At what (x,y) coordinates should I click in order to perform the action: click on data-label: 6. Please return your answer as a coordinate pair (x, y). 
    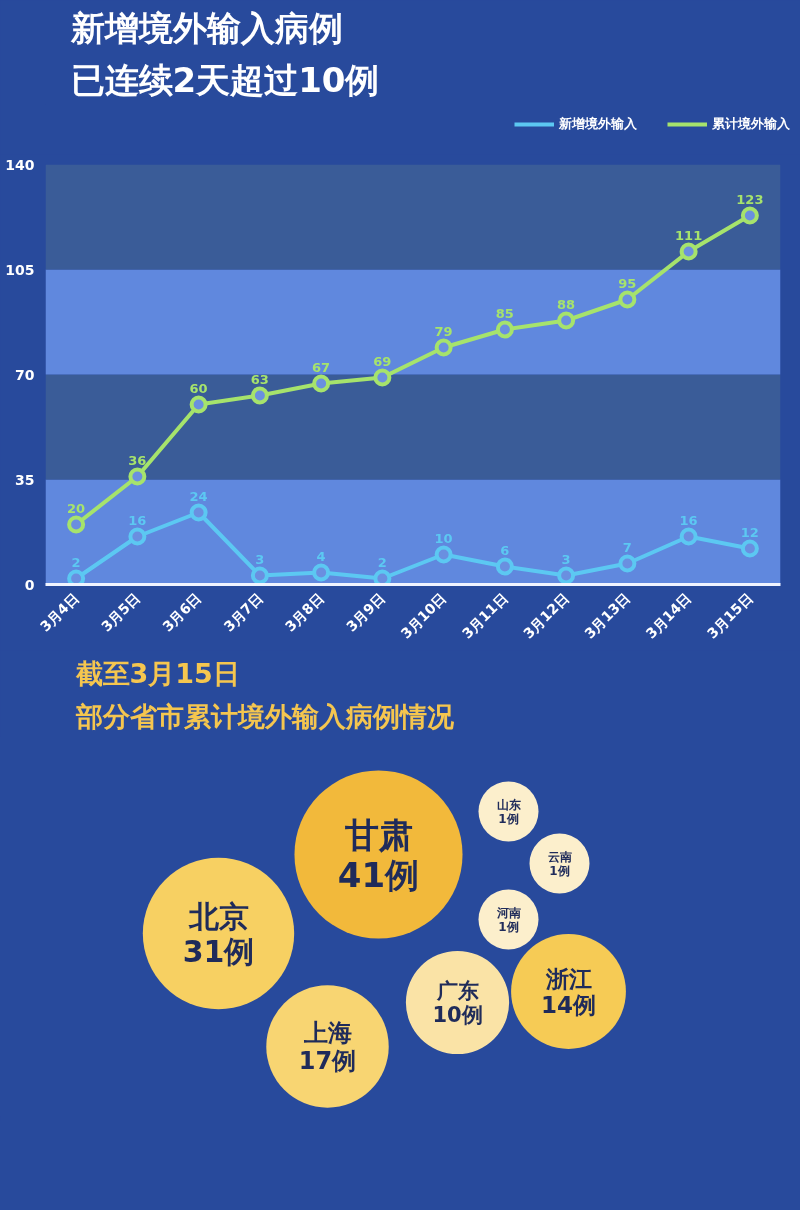
    Looking at the image, I should click on (505, 550).